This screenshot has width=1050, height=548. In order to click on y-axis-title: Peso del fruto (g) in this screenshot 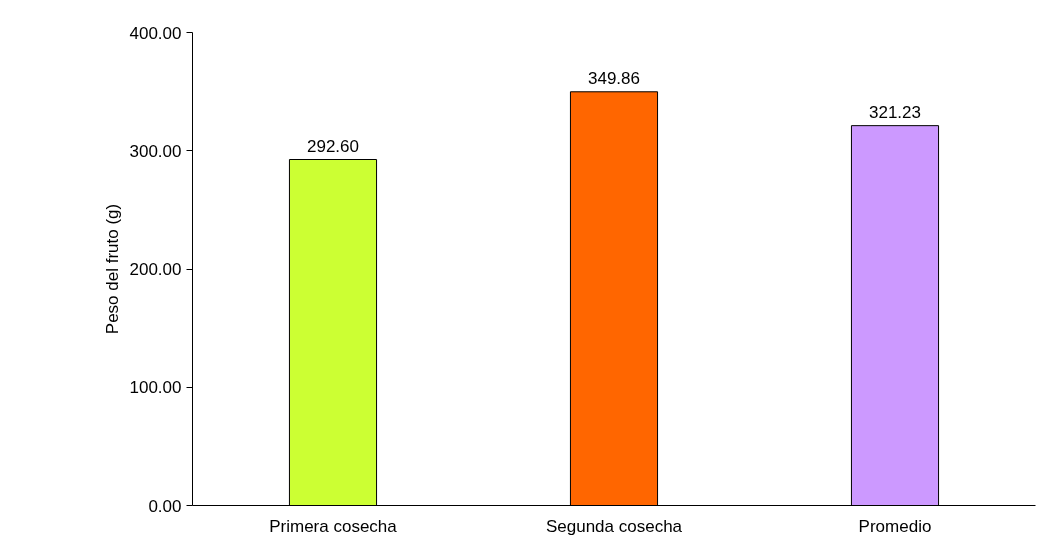, I will do `click(112, 269)`.